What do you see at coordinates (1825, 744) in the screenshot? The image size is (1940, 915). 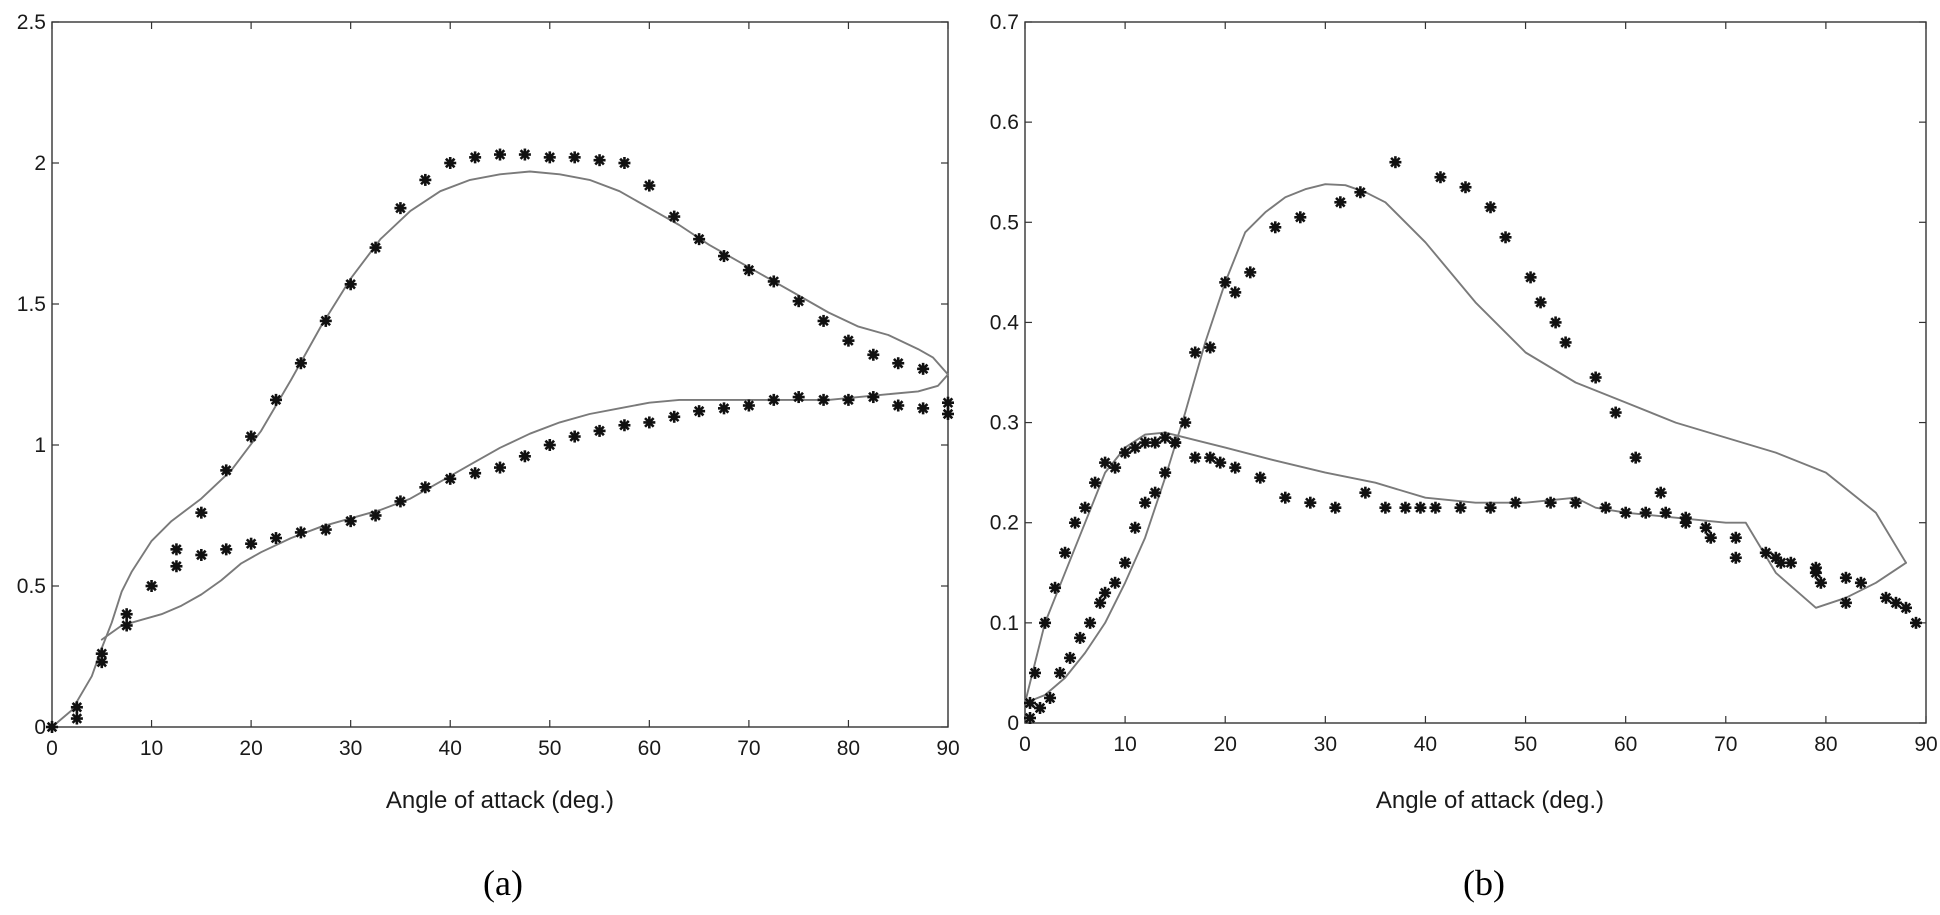 I see `x-tick-label: 80` at bounding box center [1825, 744].